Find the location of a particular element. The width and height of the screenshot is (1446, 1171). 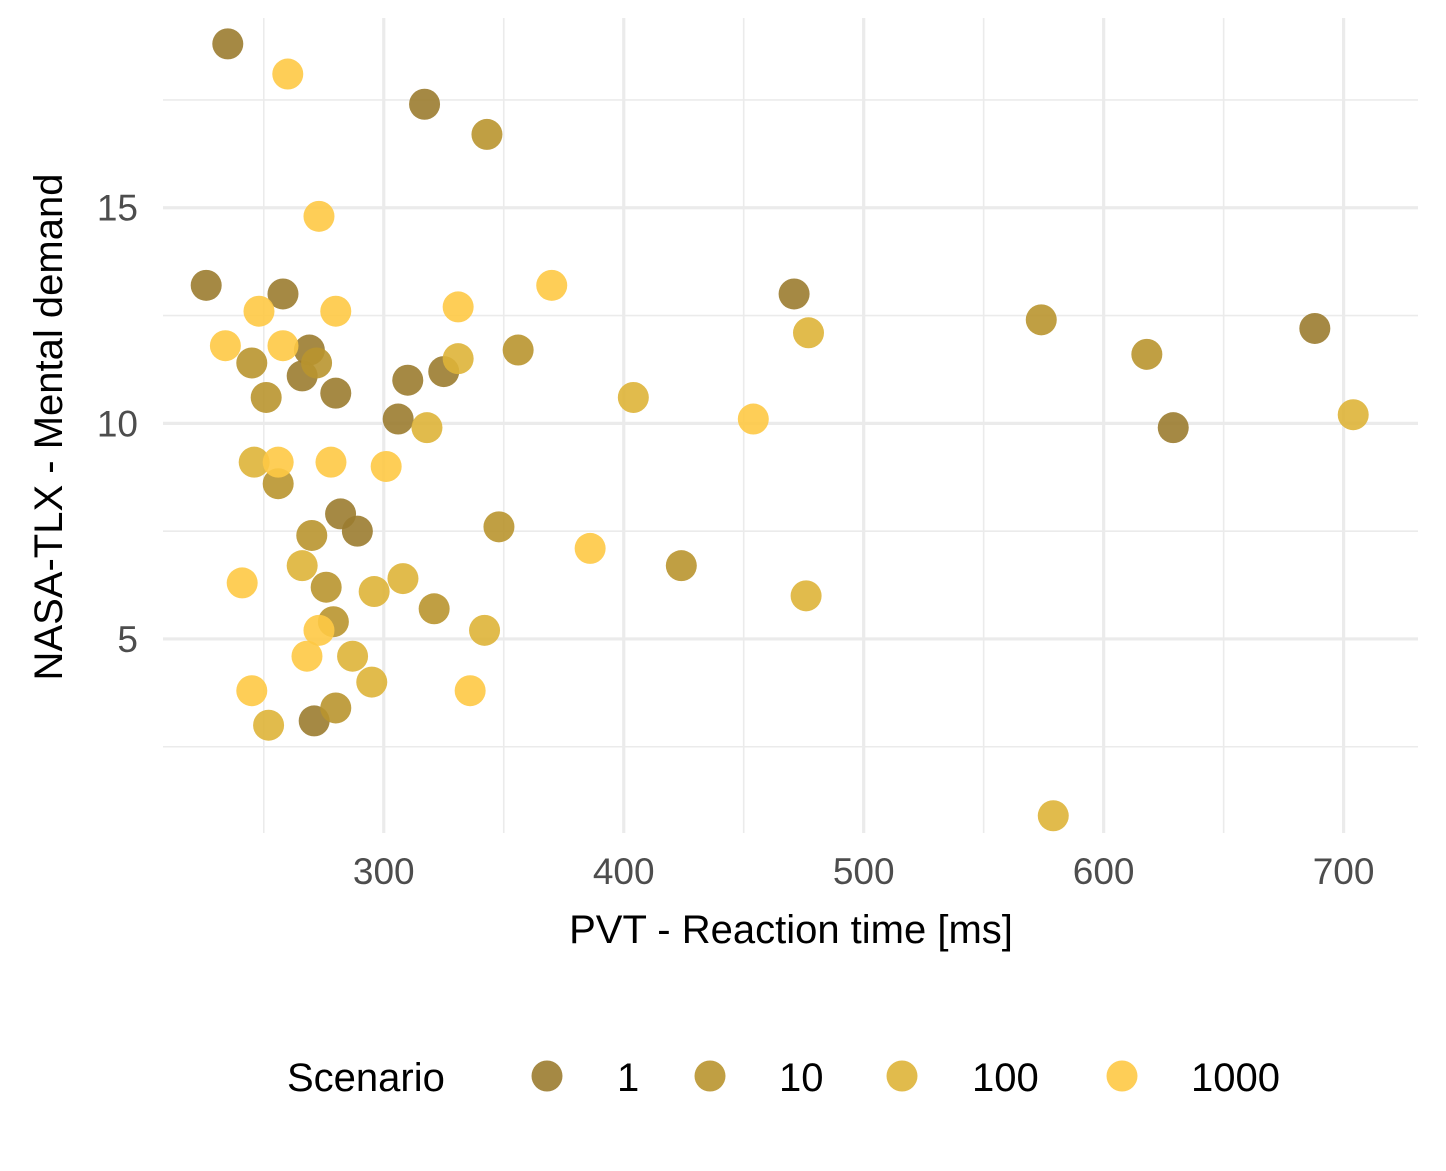

legend: Scenario 1 10 100 1000 is located at coordinates (783, 1078).